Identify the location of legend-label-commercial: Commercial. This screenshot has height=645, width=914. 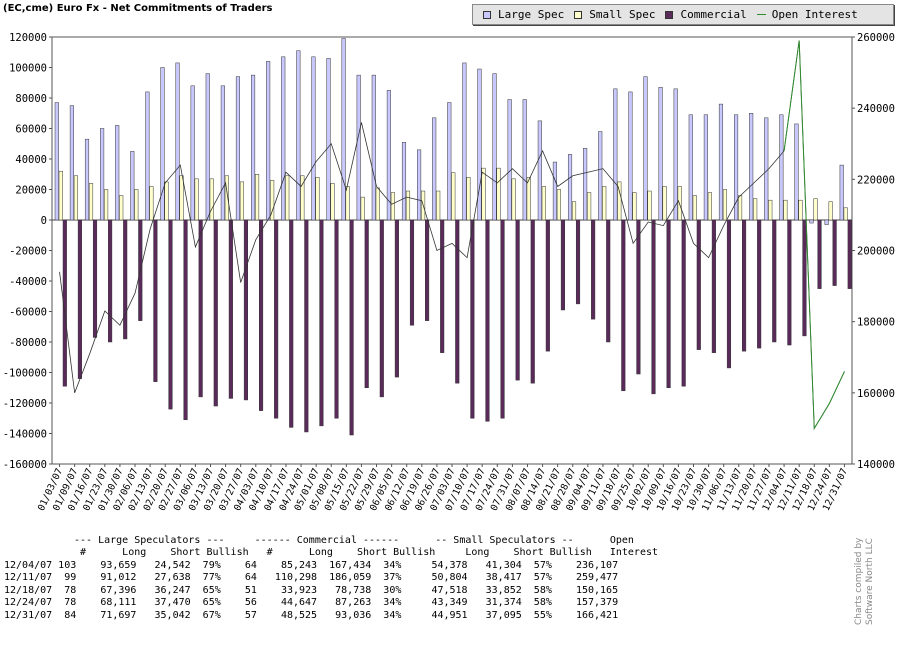
(713, 14).